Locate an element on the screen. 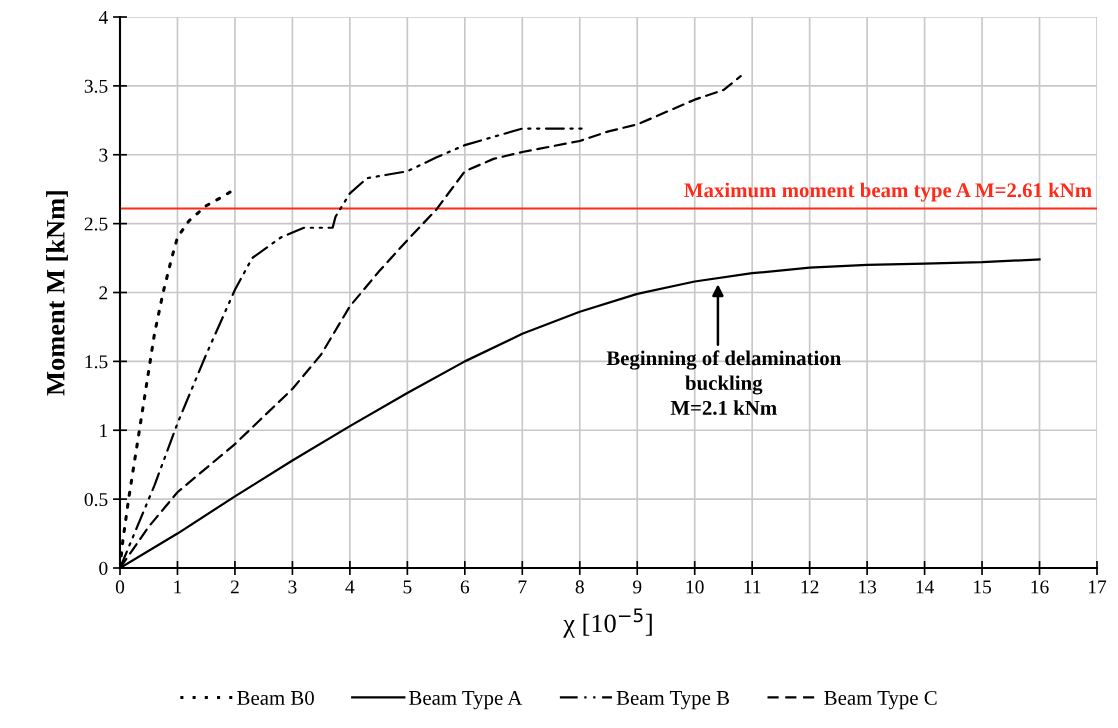 This screenshot has height=728, width=1118. x-tick-label: 17 is located at coordinates (1097, 587).